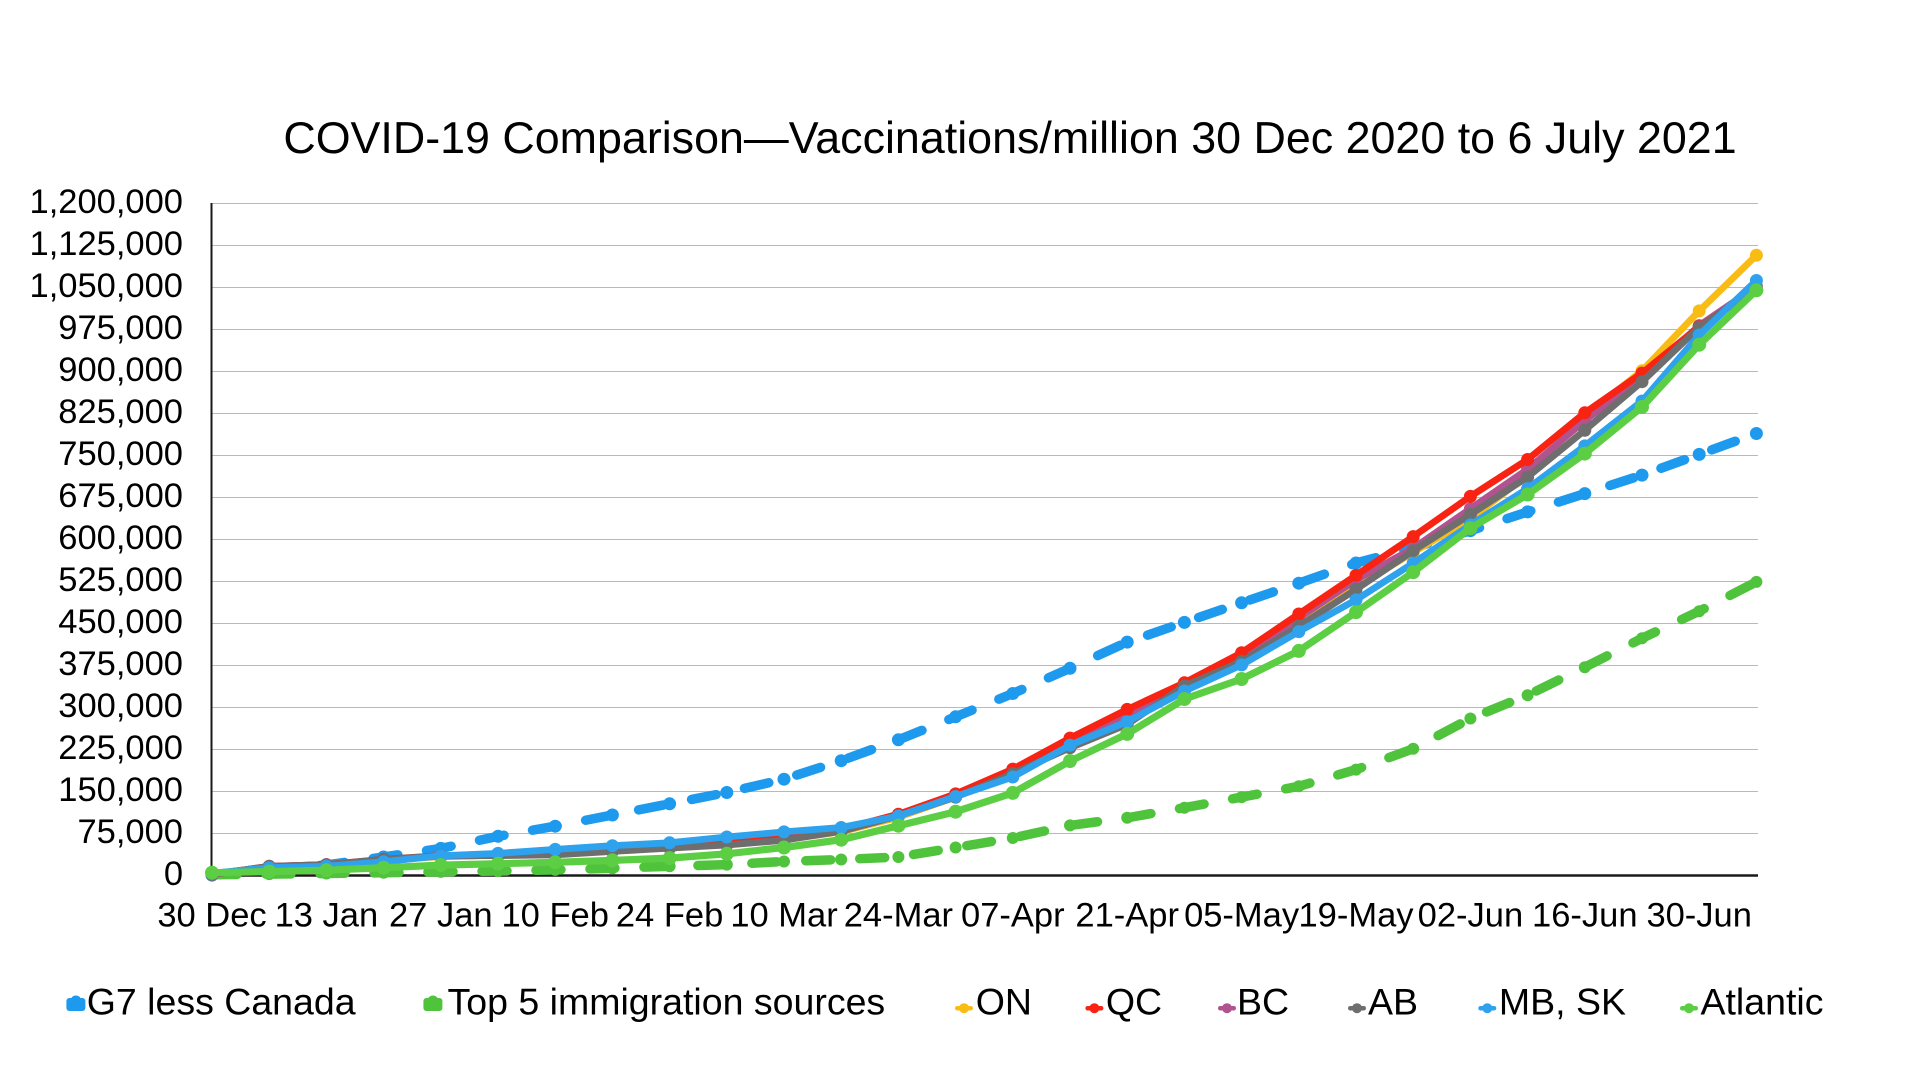 The width and height of the screenshot is (1920, 1080). I want to click on svg-text: BC, so click(1263, 1002).